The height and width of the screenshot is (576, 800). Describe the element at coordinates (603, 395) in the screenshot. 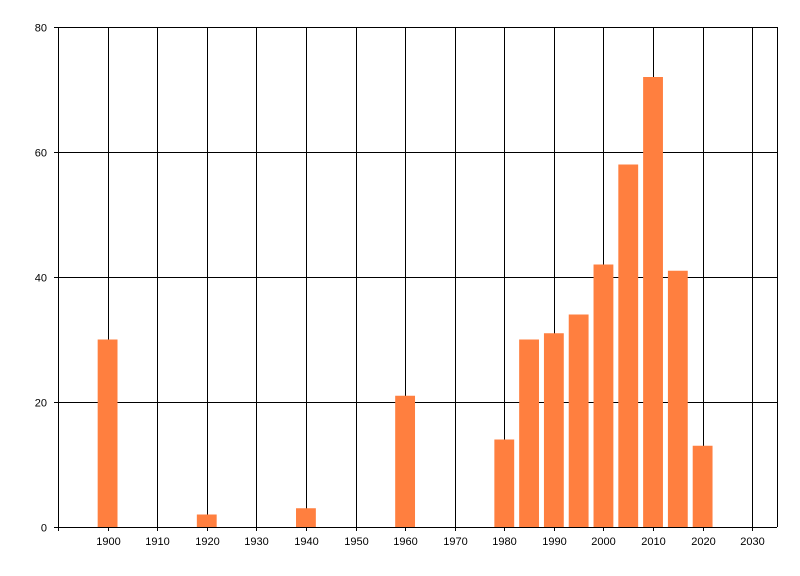

I see `bar-2000` at that location.